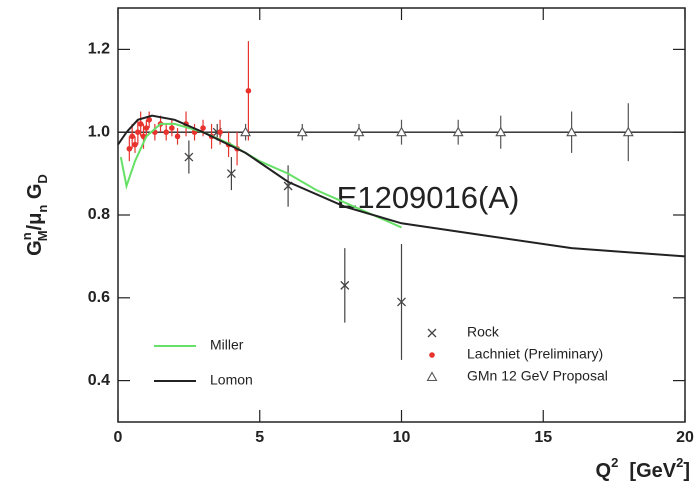  I want to click on legend-label: GMn 12 GeV Proposal, so click(537, 376).